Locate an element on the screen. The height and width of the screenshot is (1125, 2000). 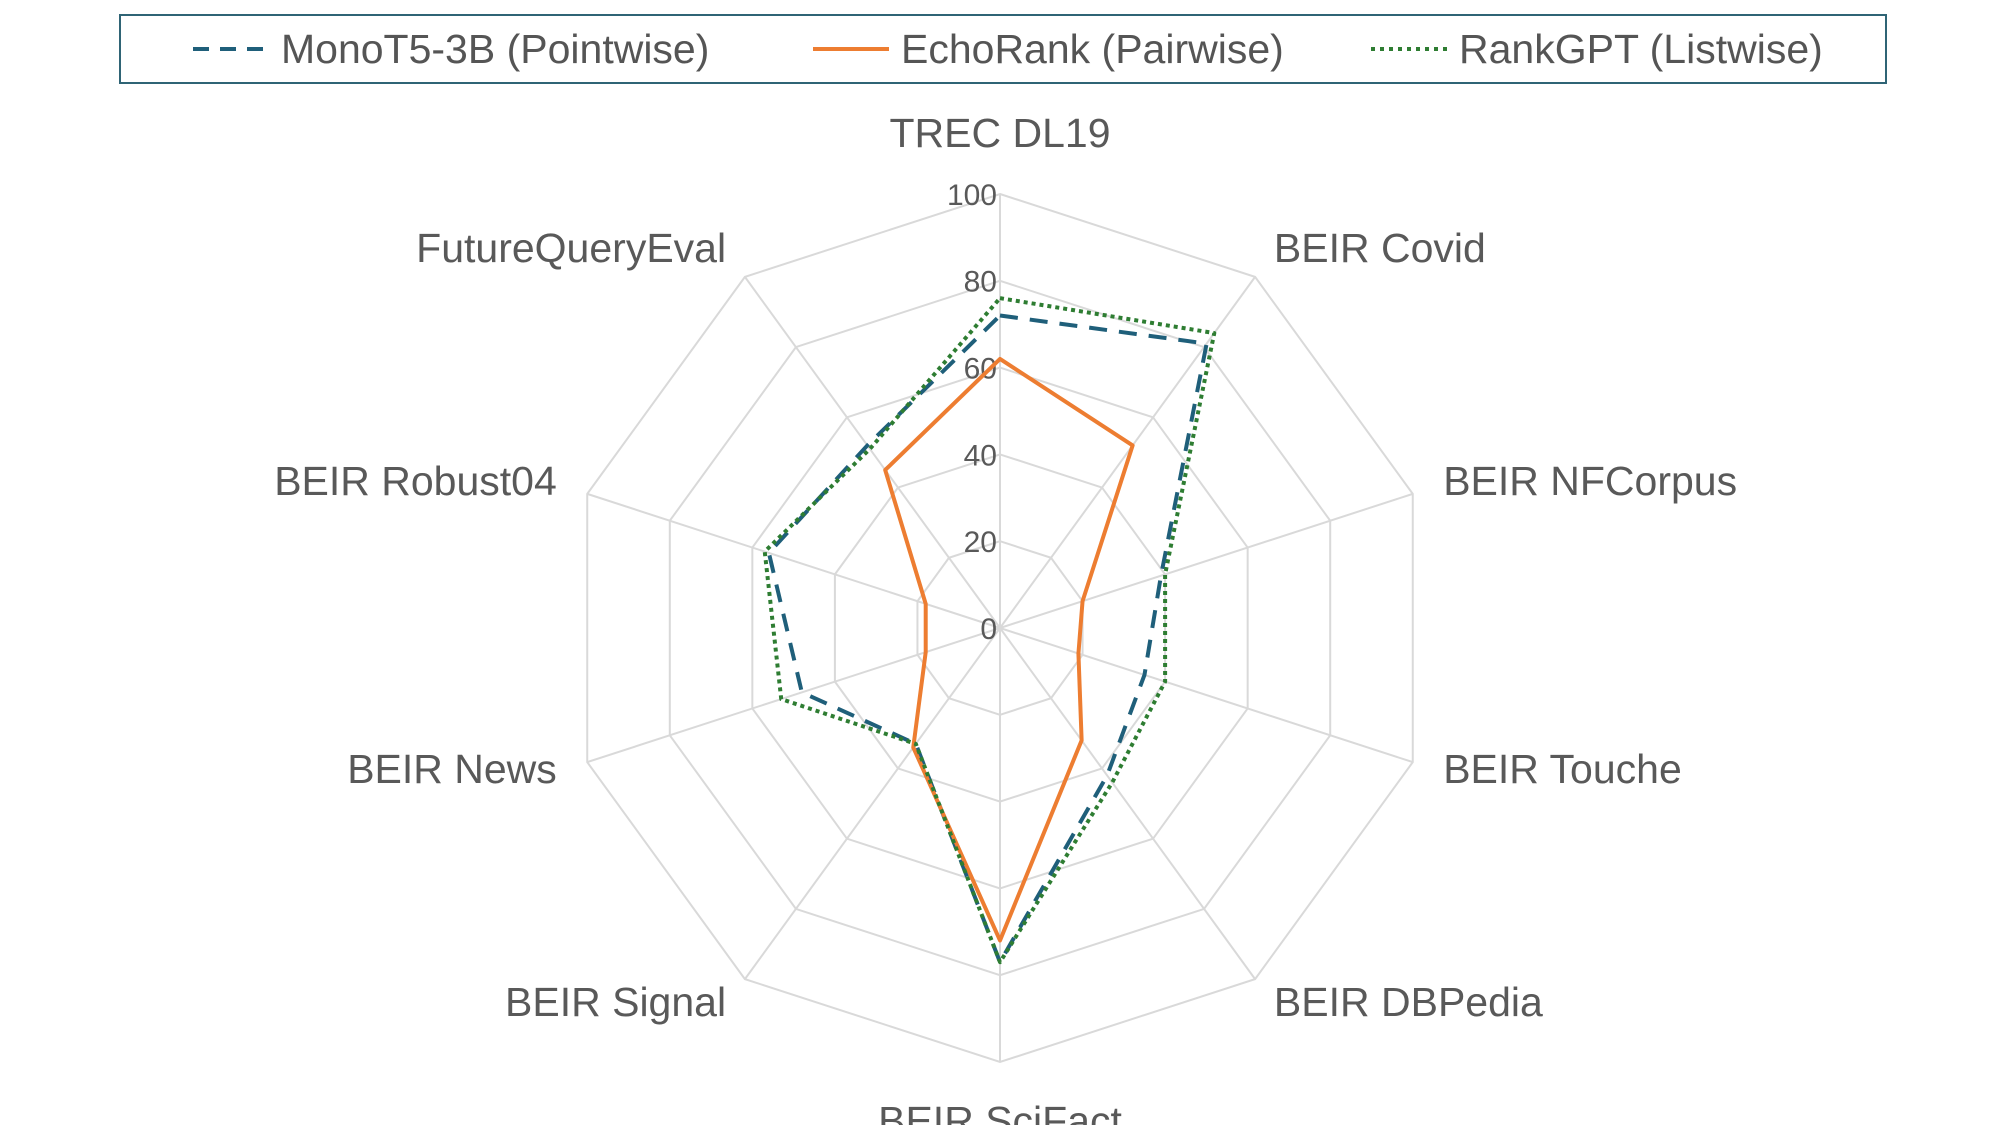
category-label-3: BEIR Touche is located at coordinates (1562, 769).